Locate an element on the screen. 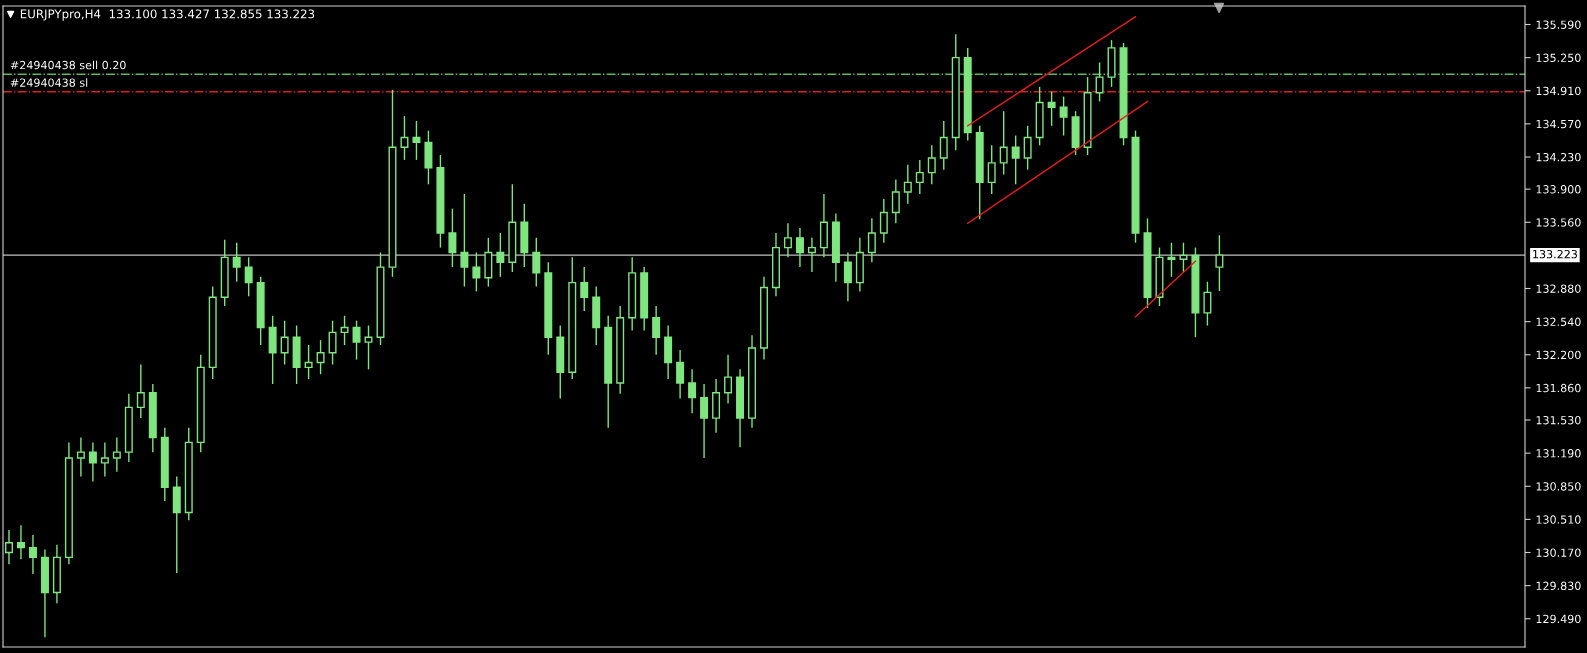 The width and height of the screenshot is (1587, 653). y-tick-label: 132.540 is located at coordinates (1558, 322).